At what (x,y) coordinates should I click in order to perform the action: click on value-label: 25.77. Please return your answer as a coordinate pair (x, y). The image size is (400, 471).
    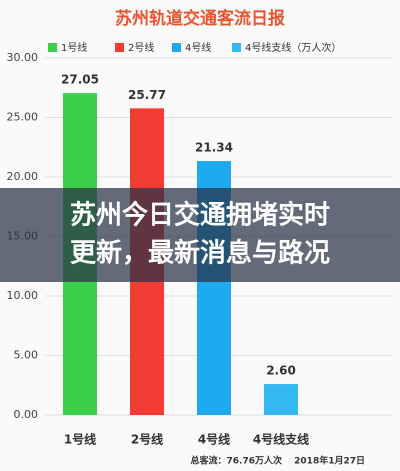
    Looking at the image, I should click on (147, 95).